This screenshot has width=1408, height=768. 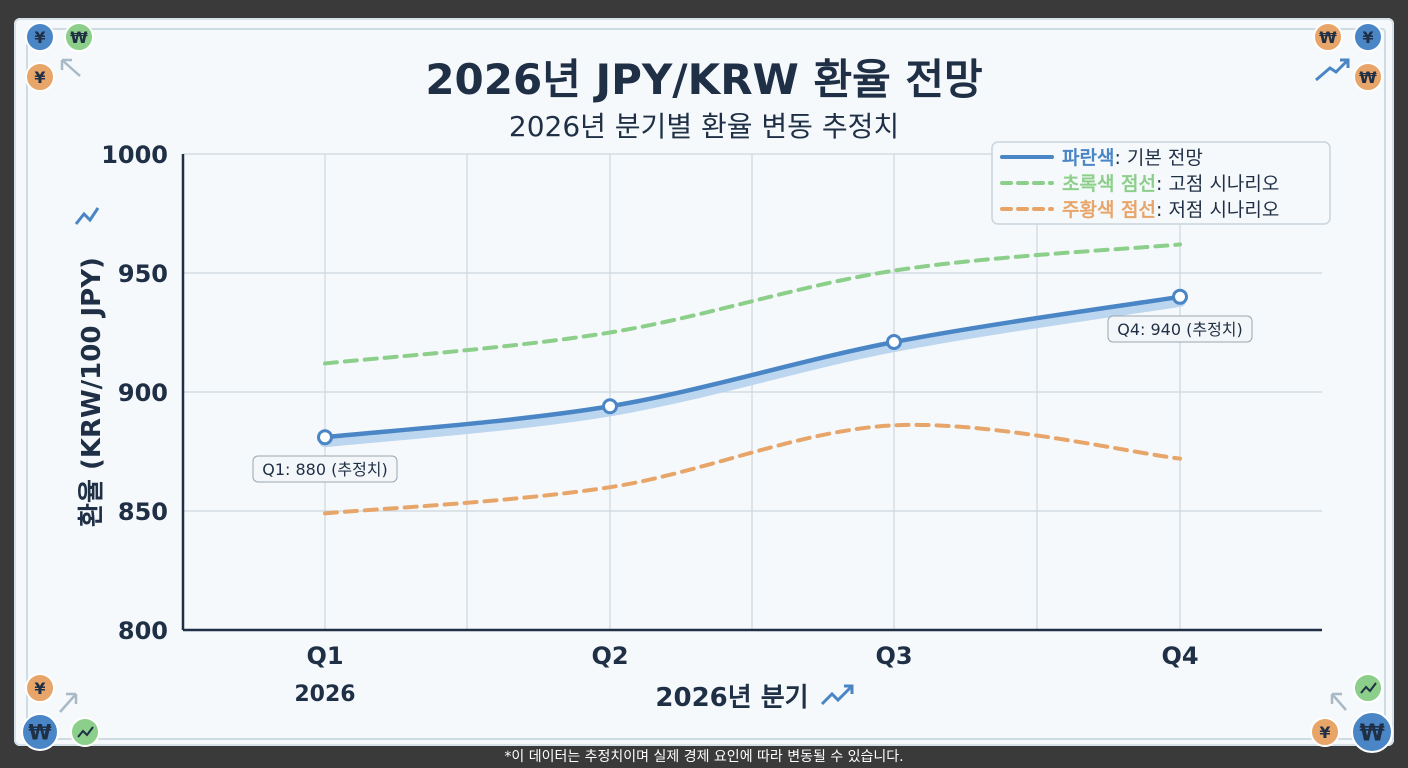 I want to click on x-axis-label: 2026년 분기, so click(x=731, y=698).